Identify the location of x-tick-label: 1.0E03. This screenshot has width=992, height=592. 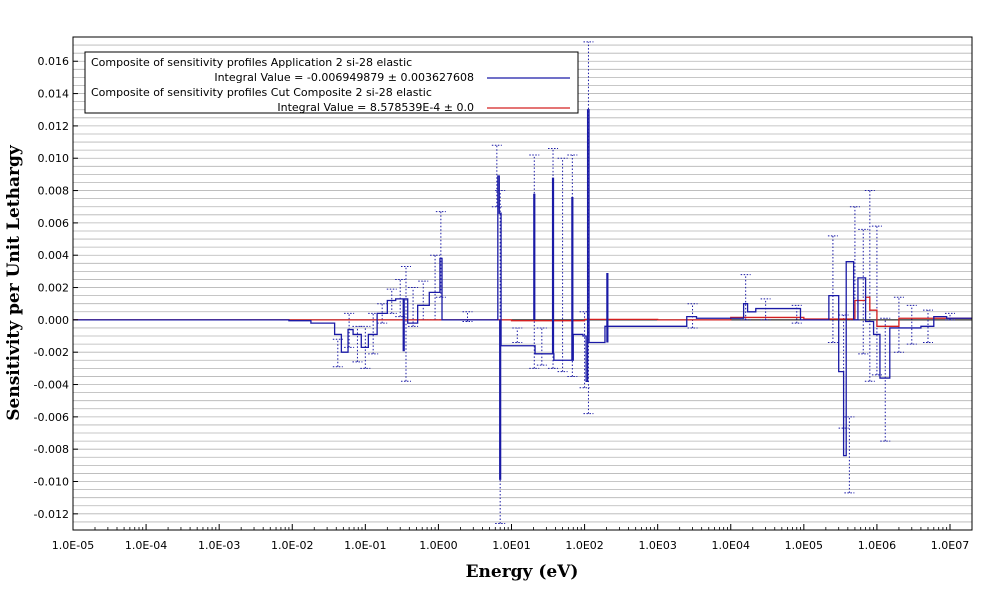
(657, 545).